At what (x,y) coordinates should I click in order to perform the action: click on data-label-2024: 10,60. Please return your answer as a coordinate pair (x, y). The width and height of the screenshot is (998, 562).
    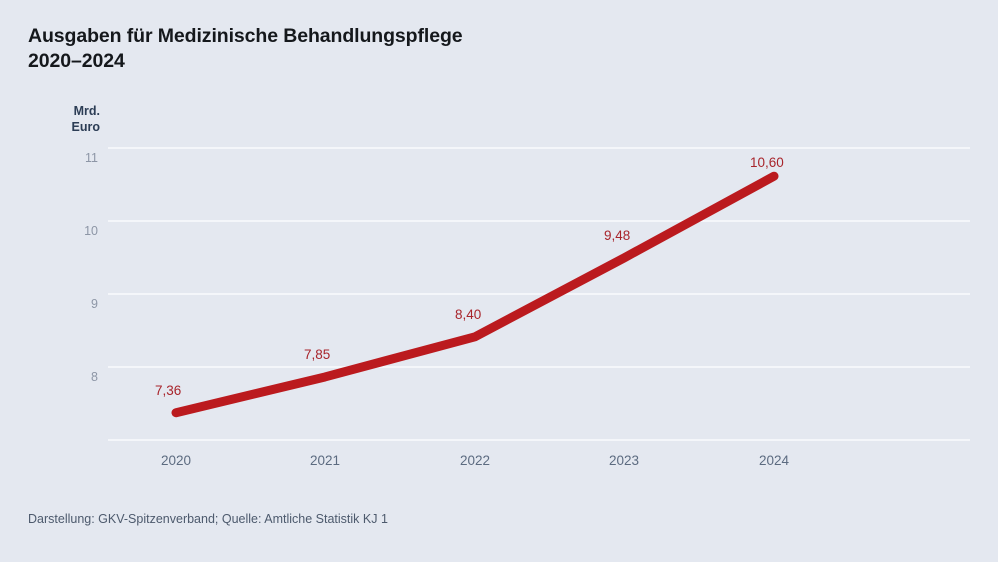
    Looking at the image, I should click on (767, 162).